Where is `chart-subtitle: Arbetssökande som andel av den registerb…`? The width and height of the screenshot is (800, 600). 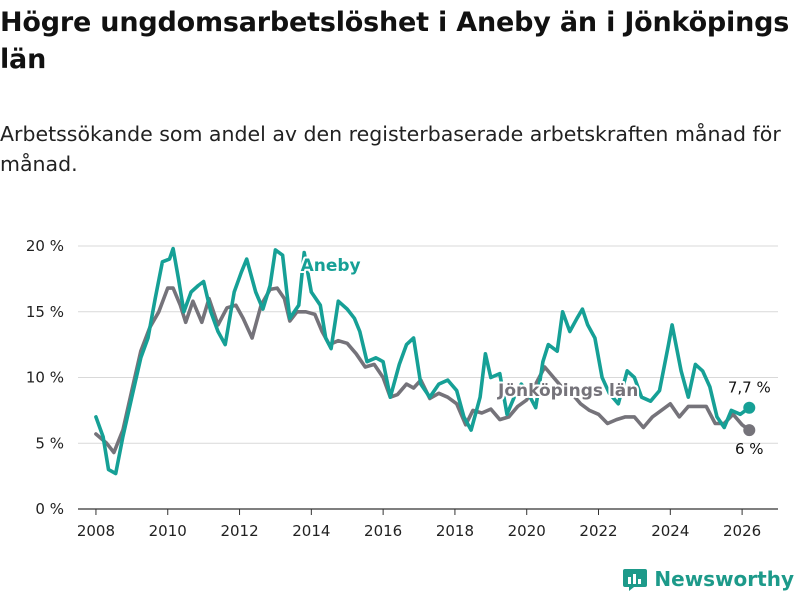 chart-subtitle: Arbetssökande som andel av den registerb… is located at coordinates (390, 149).